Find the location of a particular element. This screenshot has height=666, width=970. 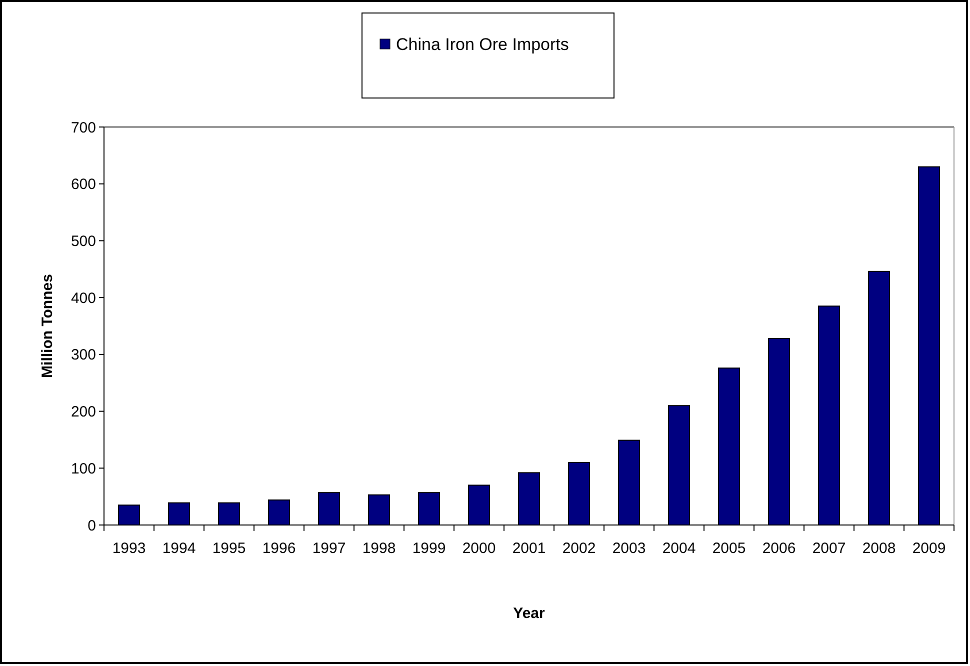

y-tick-label: 100 is located at coordinates (83, 469).